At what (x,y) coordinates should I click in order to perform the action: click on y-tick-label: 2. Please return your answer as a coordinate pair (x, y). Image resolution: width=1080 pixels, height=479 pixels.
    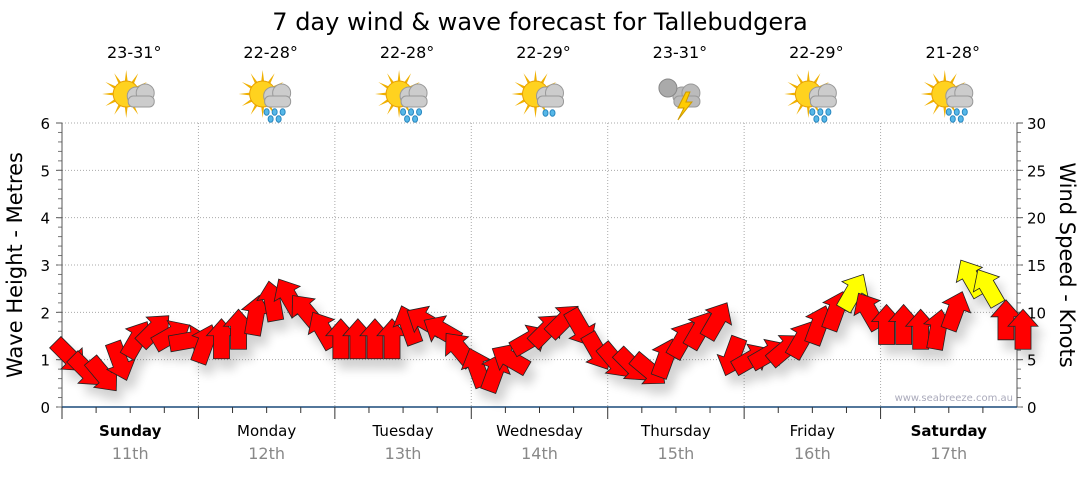
    Looking at the image, I should click on (45, 313).